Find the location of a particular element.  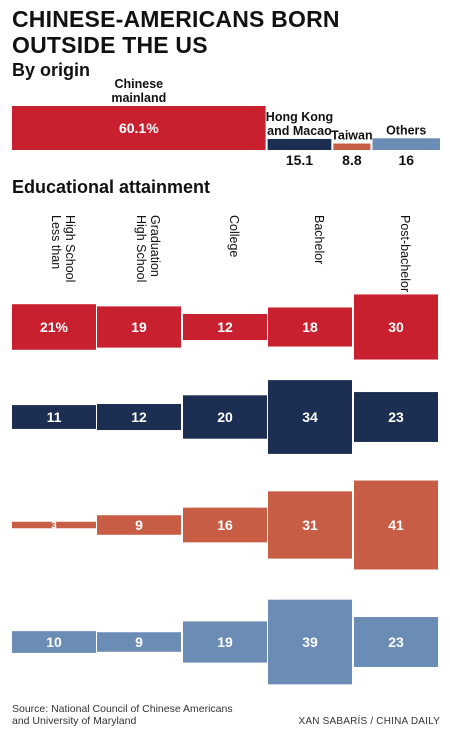

education-bar-others-high-school-graduation is located at coordinates (139, 642).